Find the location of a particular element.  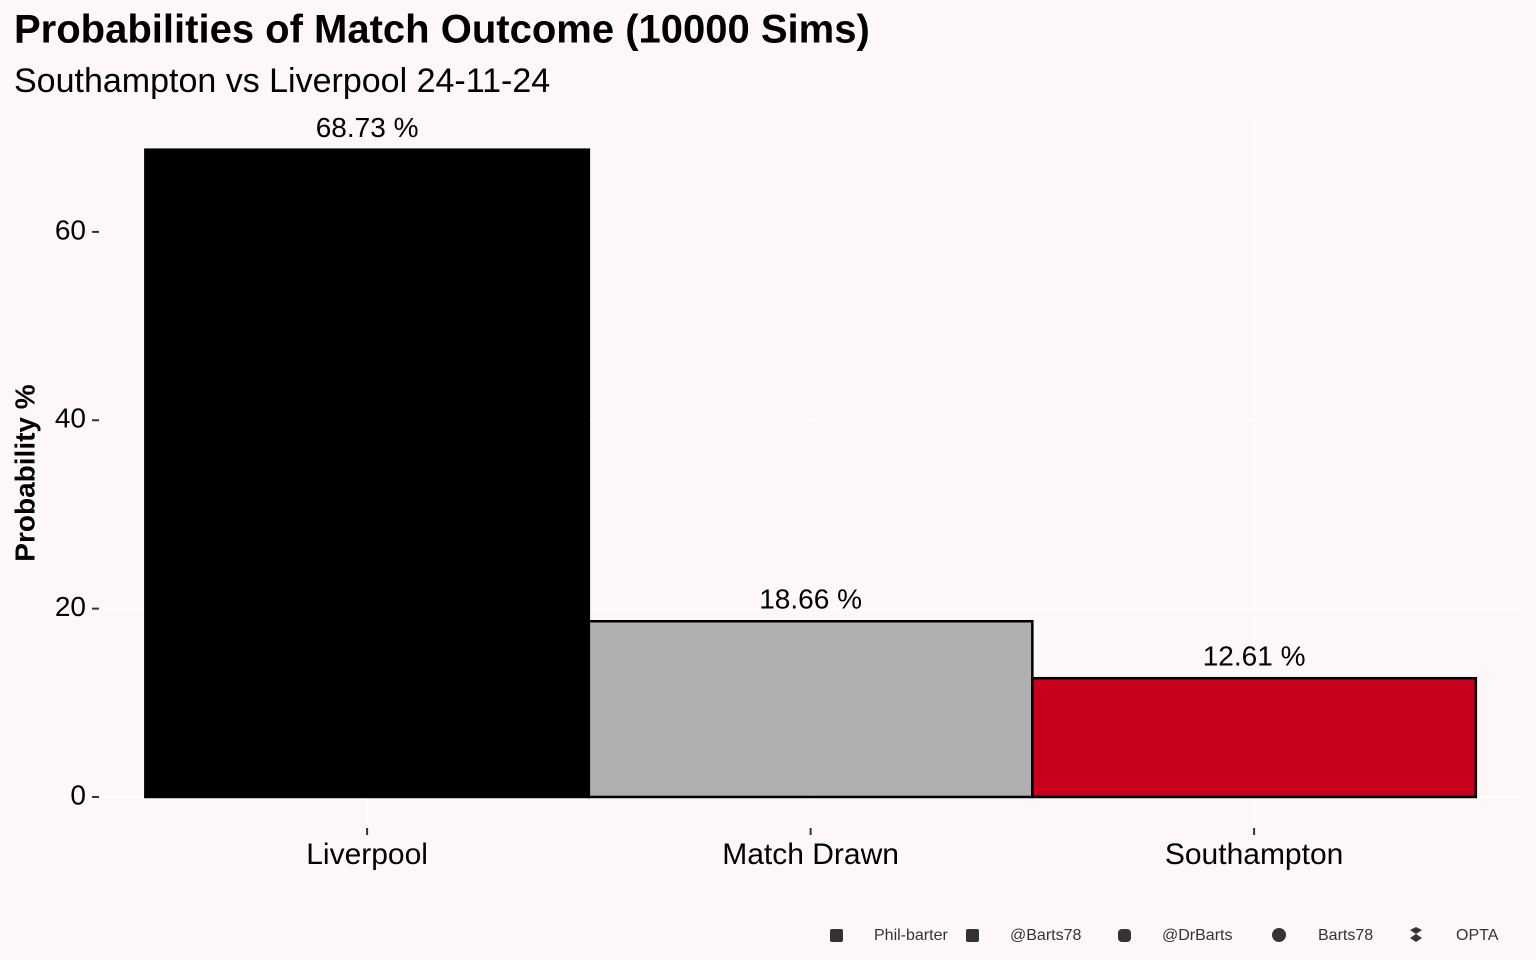

linkedin-icon is located at coordinates (836, 935).